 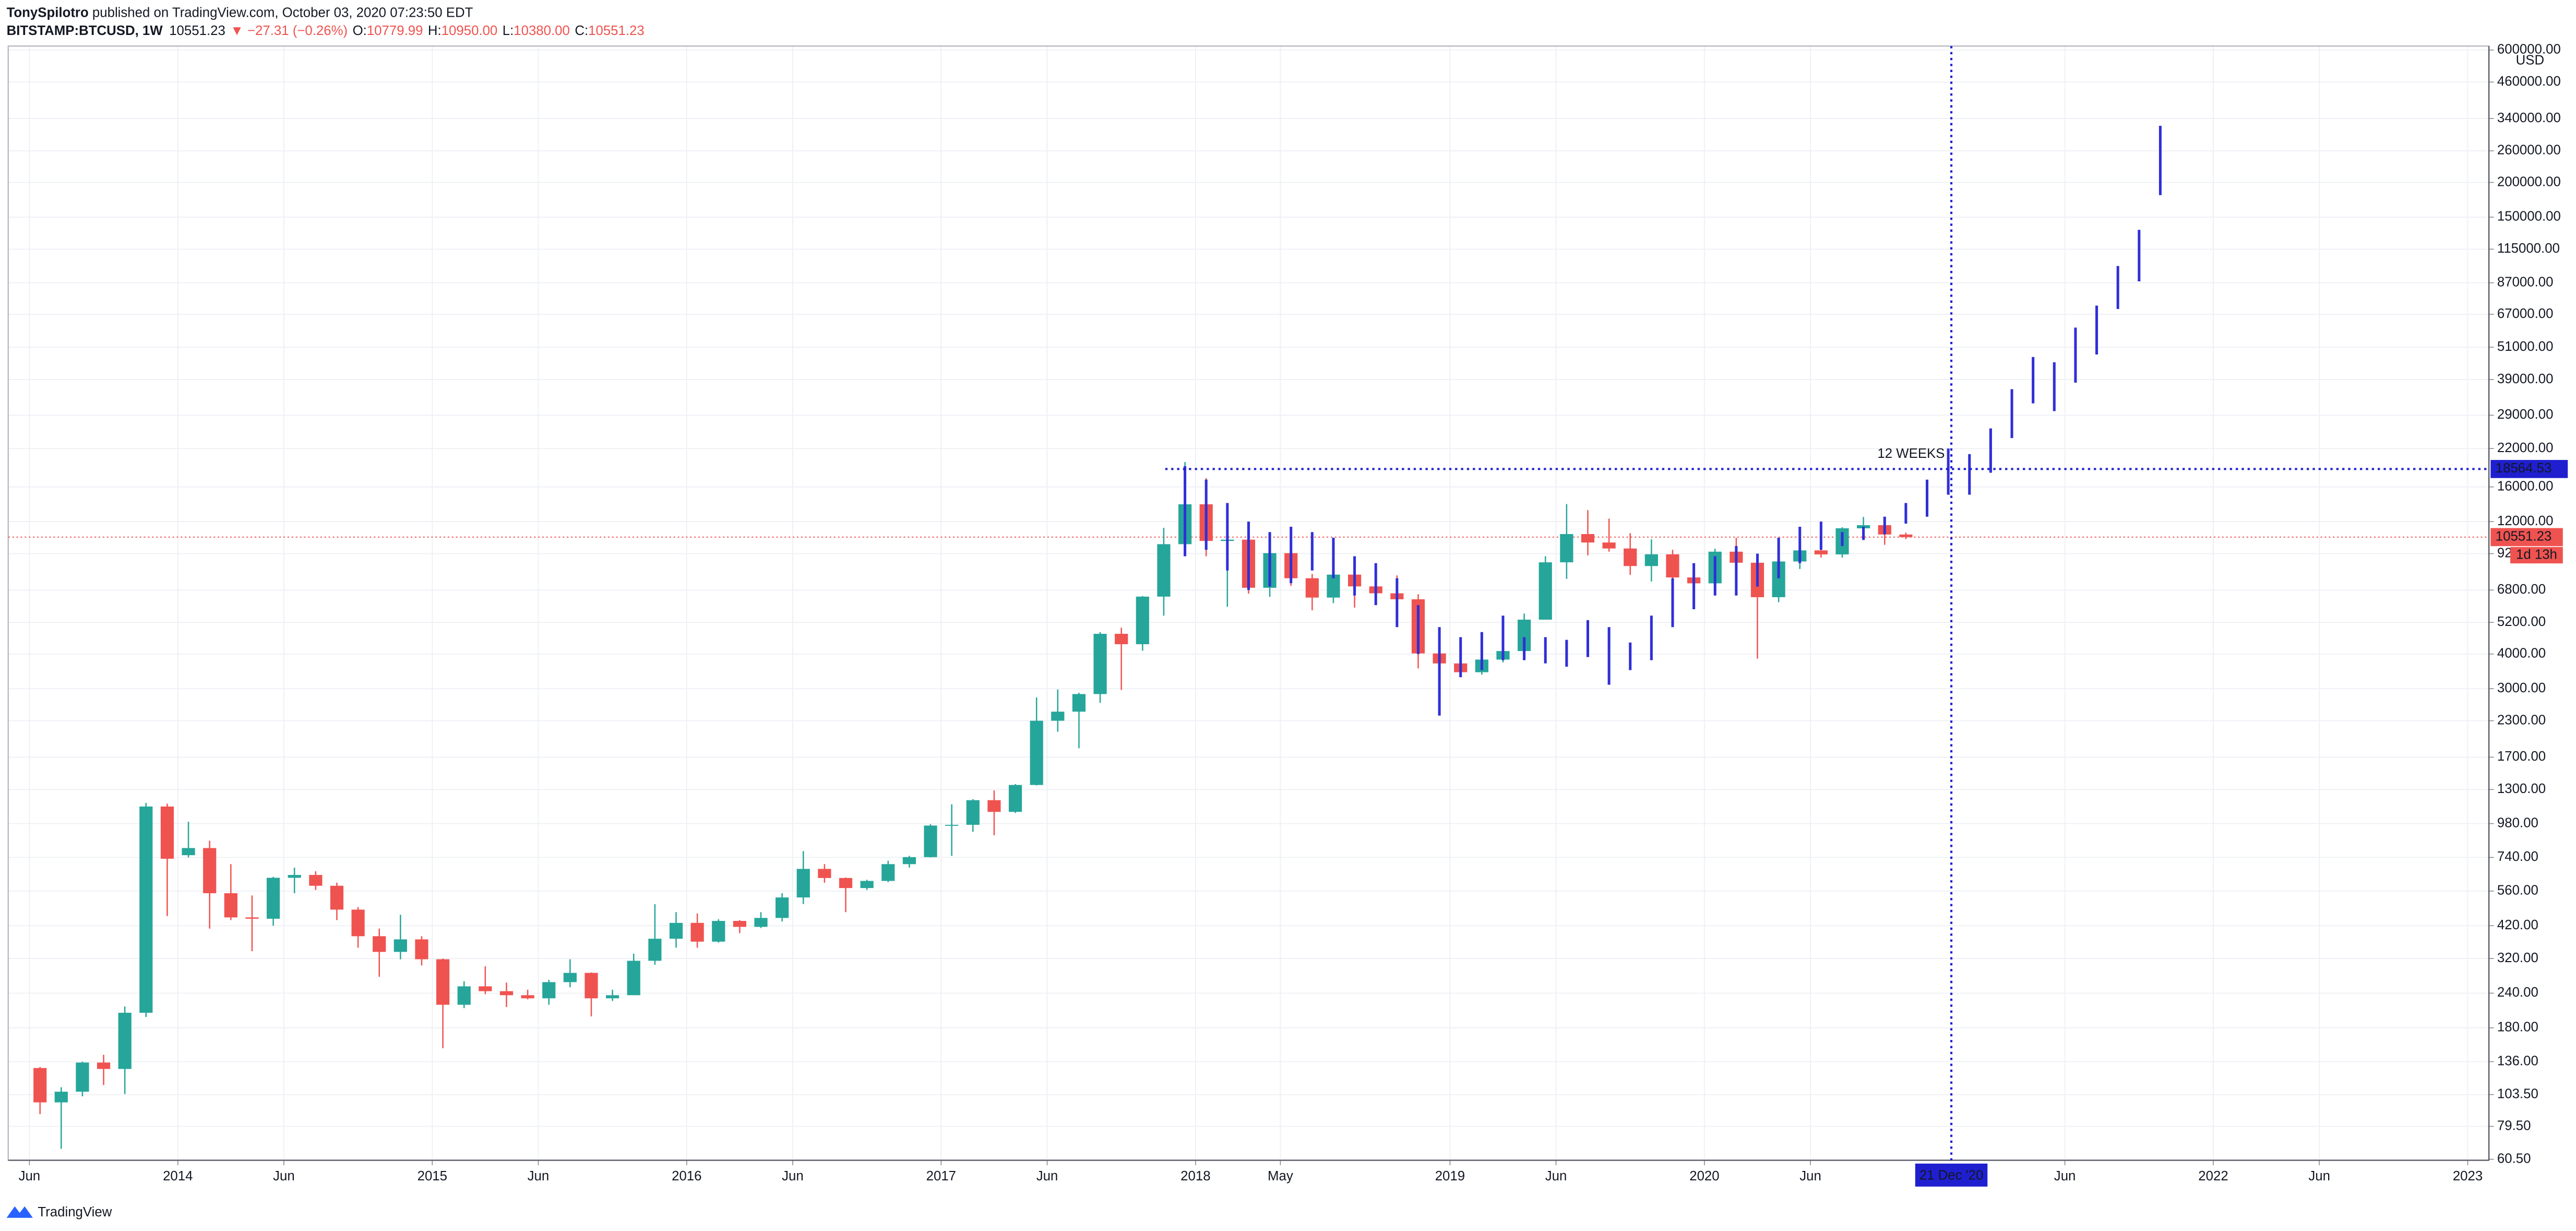 I want to click on y-tick-label: 12000.00, so click(x=2525, y=521).